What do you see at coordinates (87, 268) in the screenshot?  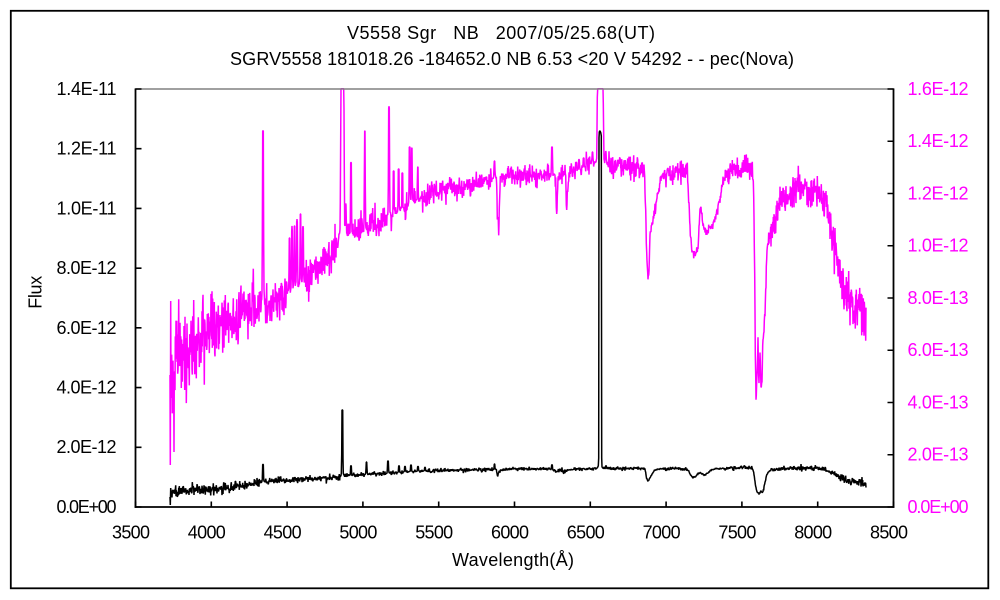 I see `svg-text: 8.0E-12` at bounding box center [87, 268].